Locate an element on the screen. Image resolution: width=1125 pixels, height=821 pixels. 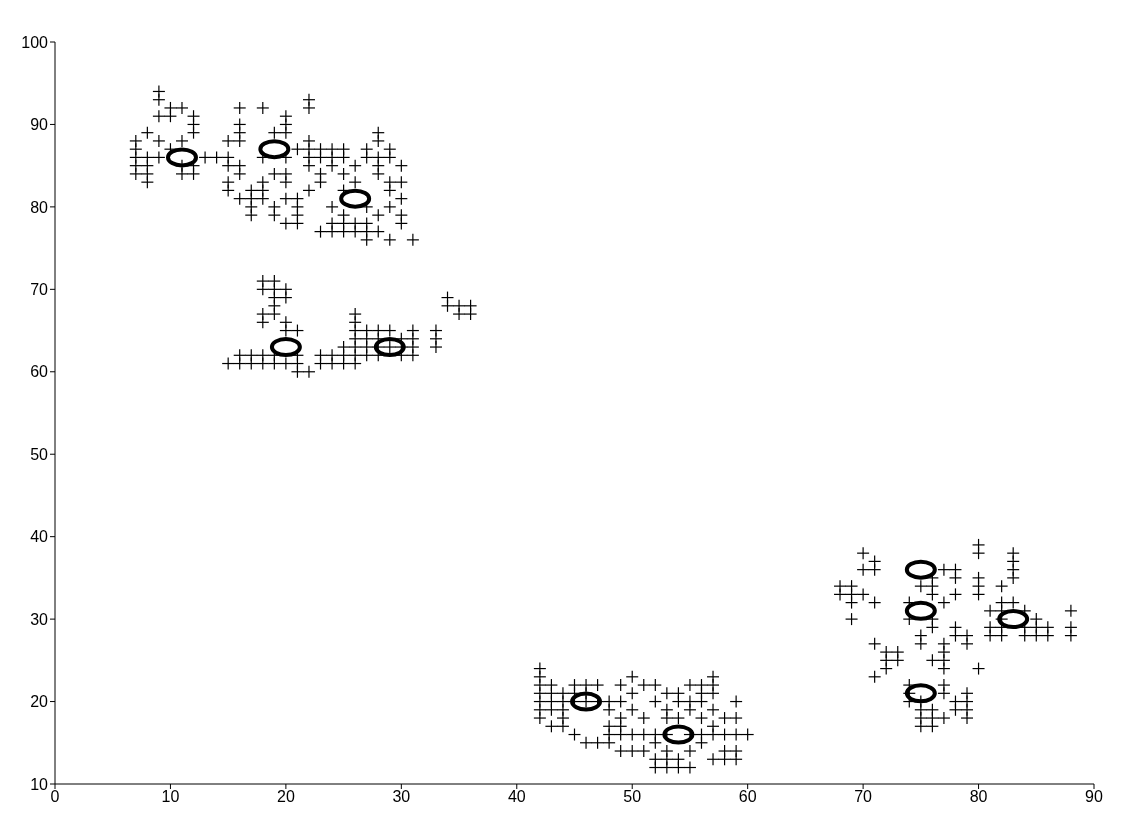
x-tick-label: 0 is located at coordinates (55, 797).